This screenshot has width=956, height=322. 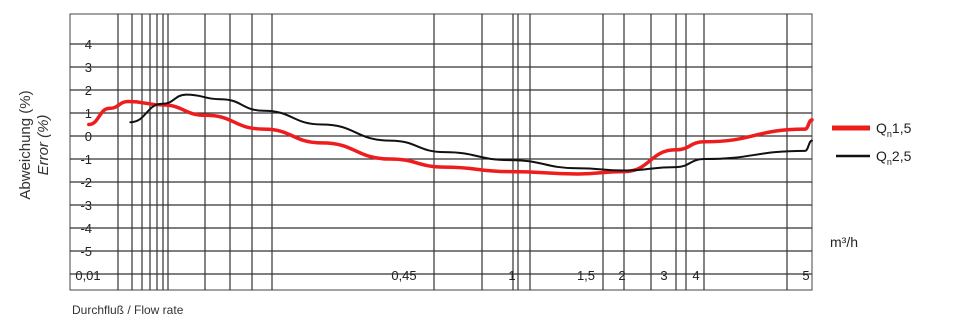 I want to click on x-tick-label: 2, so click(x=621, y=275).